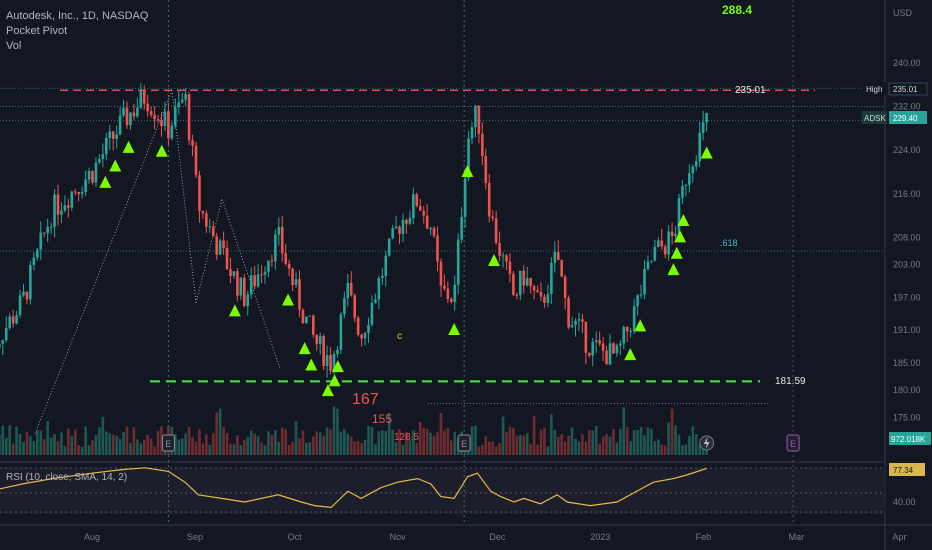  What do you see at coordinates (907, 194) in the screenshot?
I see `price-tick: 216.00` at bounding box center [907, 194].